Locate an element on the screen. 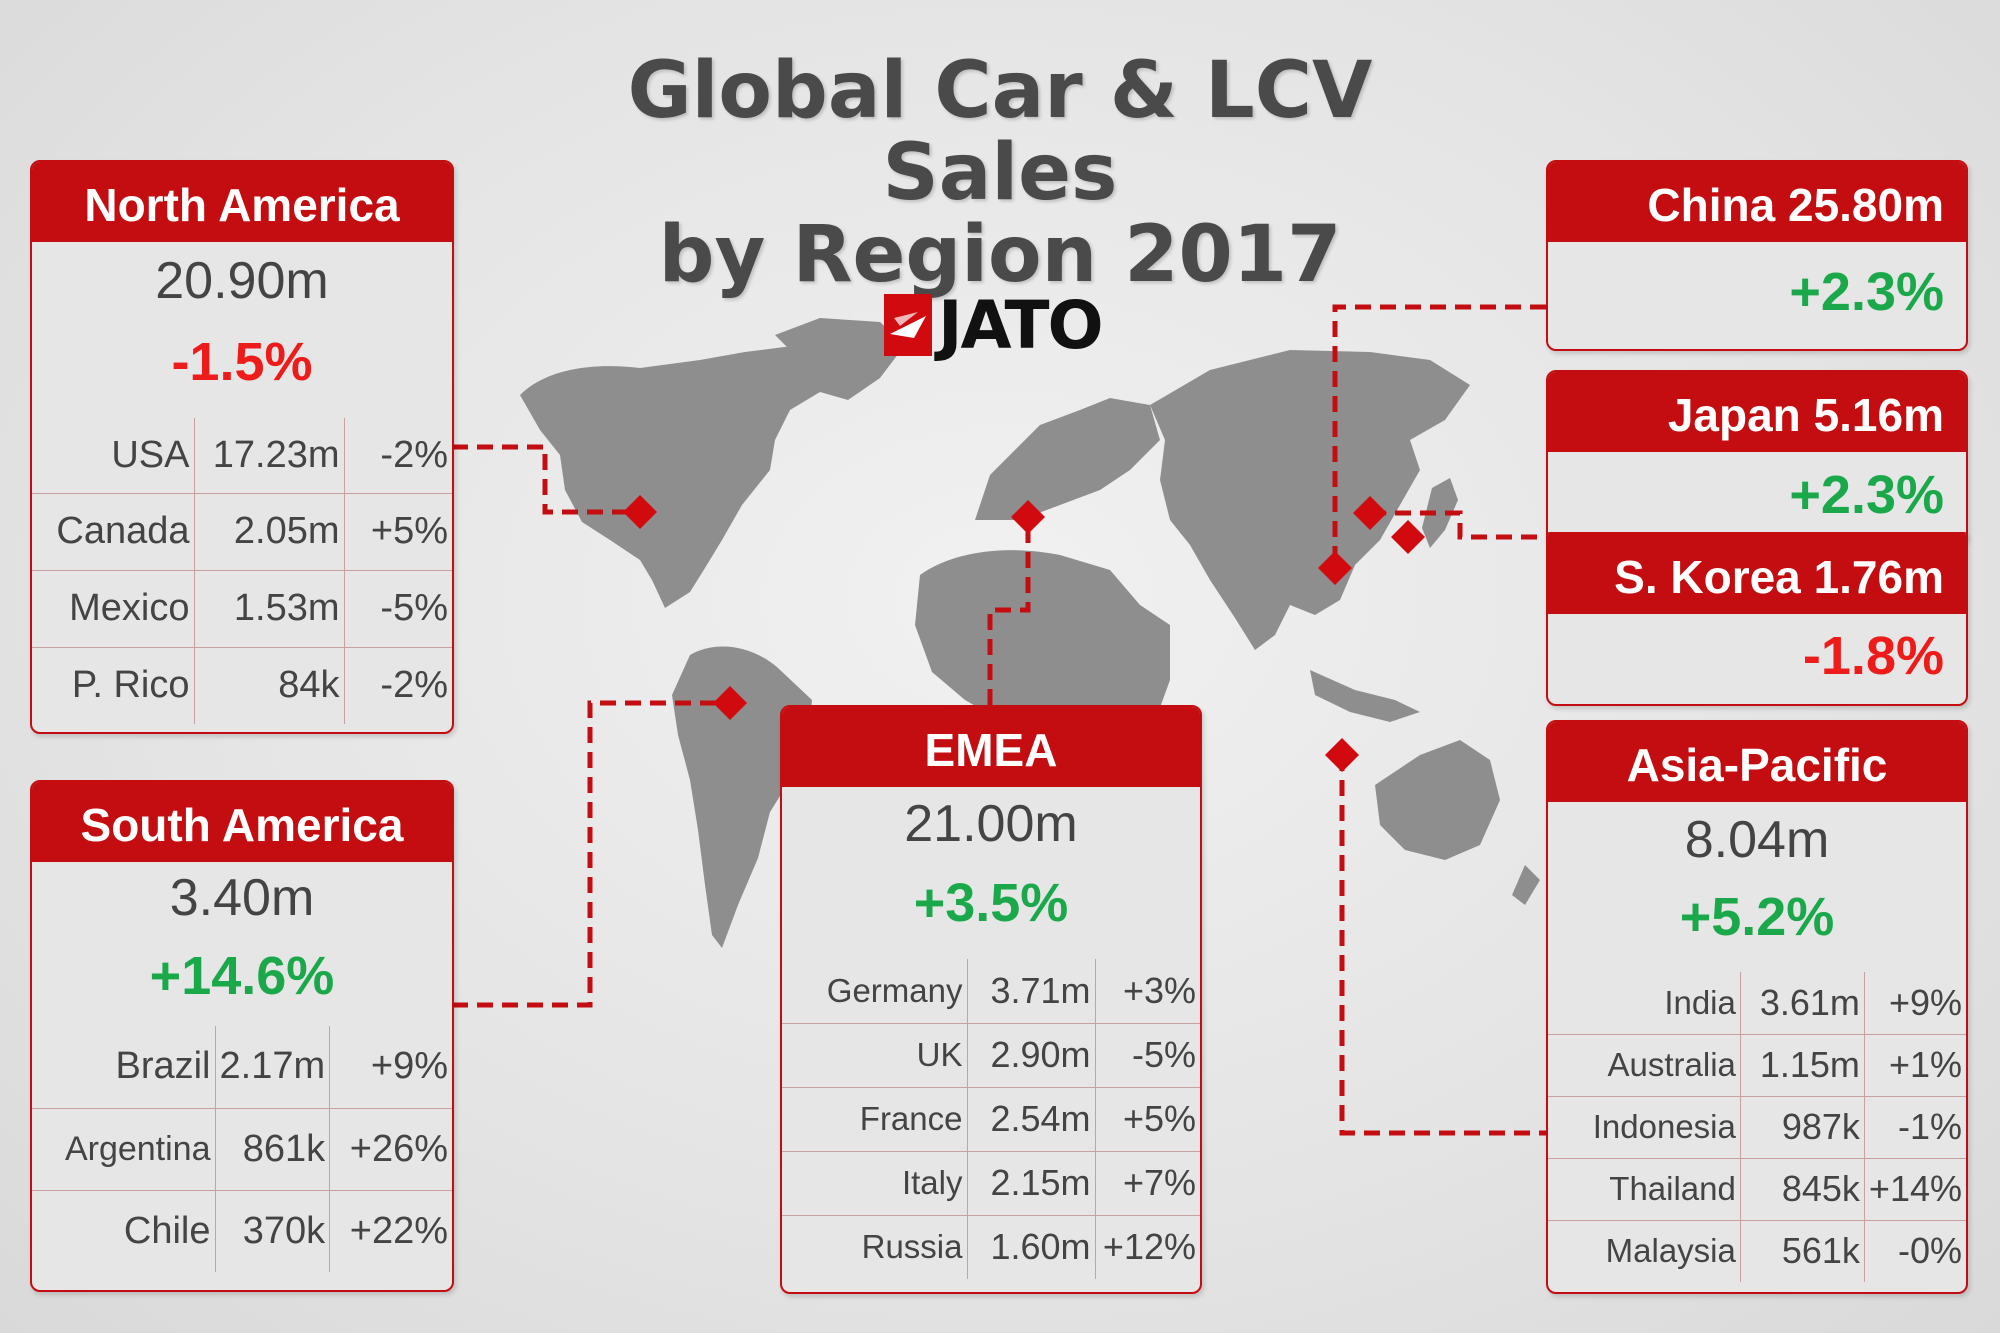 This screenshot has width=2000, height=1333. table-row: Argentina 861k +26% is located at coordinates (242, 1148).